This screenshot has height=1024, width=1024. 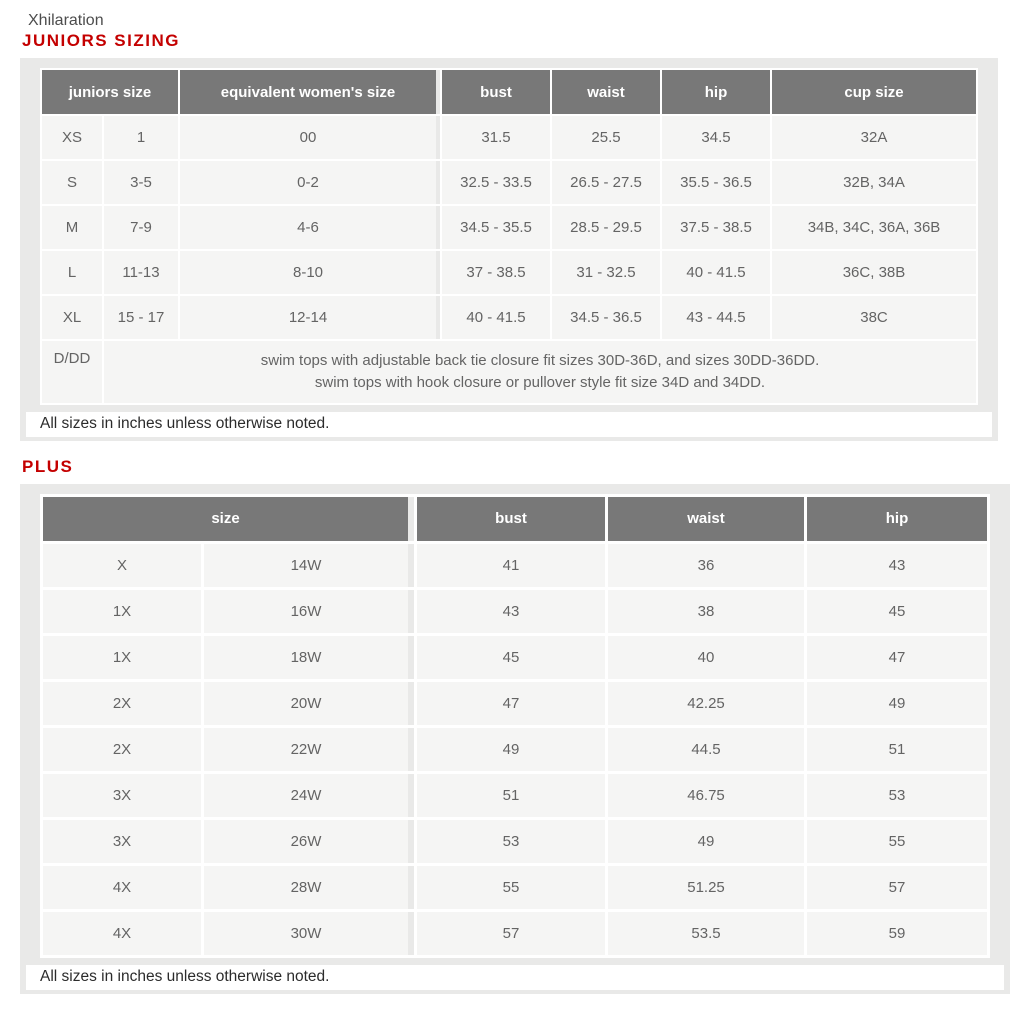 I want to click on table-cell: 40, so click(x=706, y=657).